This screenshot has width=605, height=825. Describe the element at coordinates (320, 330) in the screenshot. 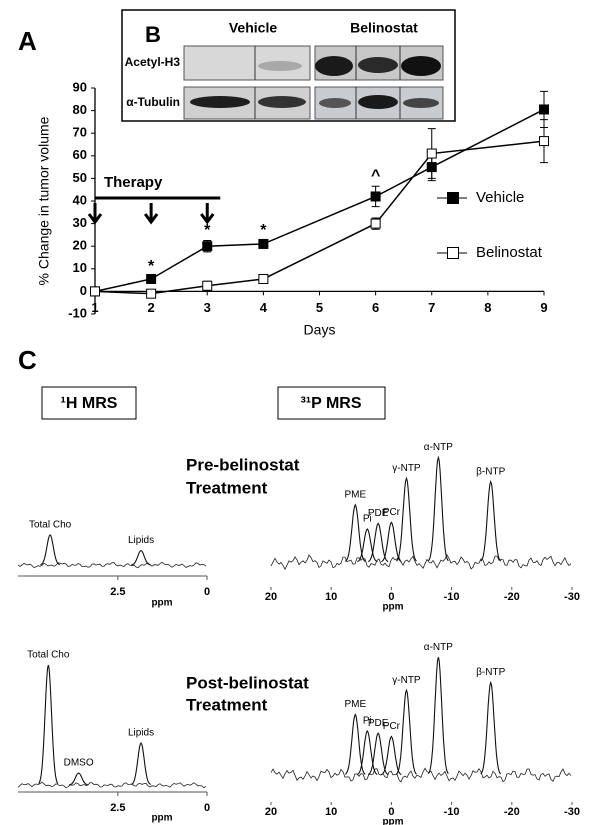

I see `x-axis-title: Days` at that location.